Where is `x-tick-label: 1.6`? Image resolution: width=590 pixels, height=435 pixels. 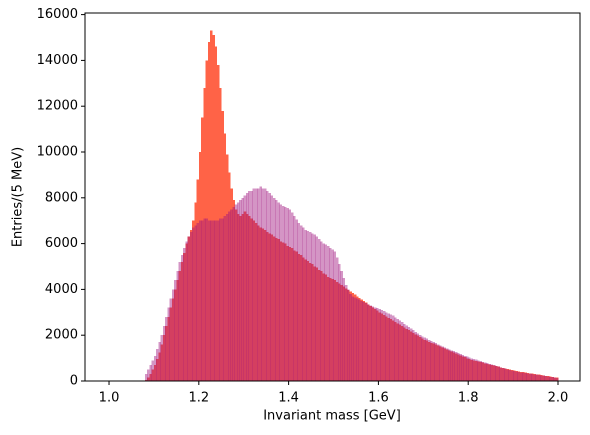
x-tick-label: 1.6 is located at coordinates (378, 398).